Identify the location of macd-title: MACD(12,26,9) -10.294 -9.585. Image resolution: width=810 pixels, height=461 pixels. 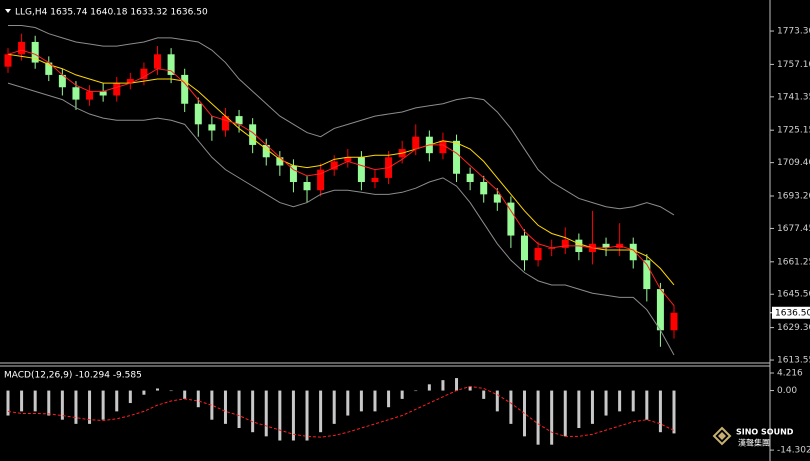
(73, 376).